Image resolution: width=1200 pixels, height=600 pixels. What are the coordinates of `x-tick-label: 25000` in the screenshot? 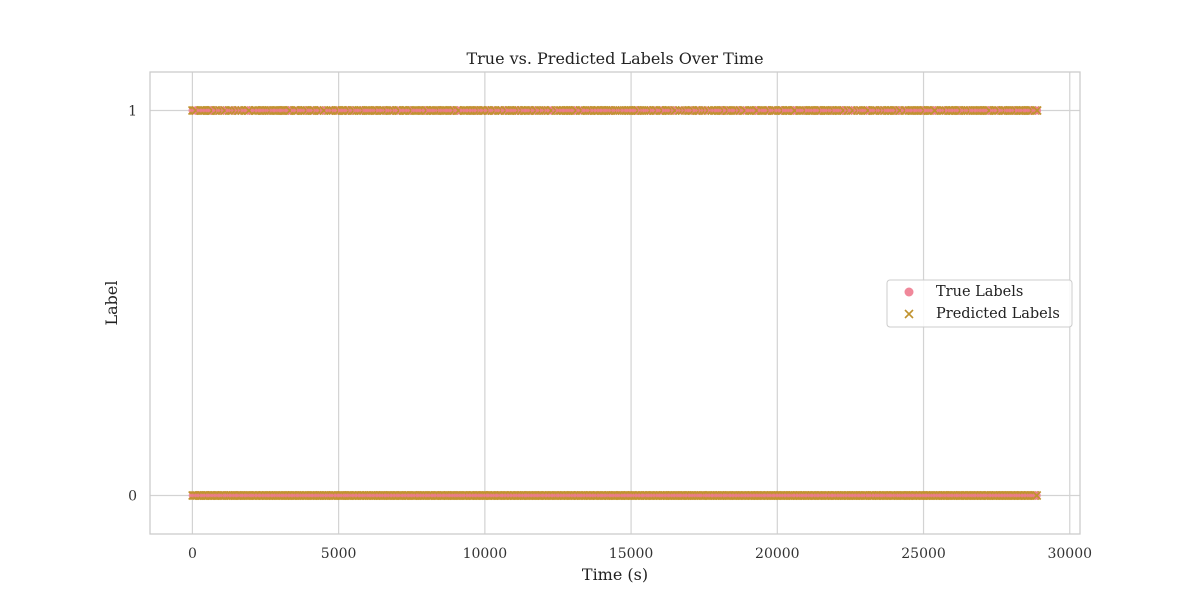 It's located at (923, 554).